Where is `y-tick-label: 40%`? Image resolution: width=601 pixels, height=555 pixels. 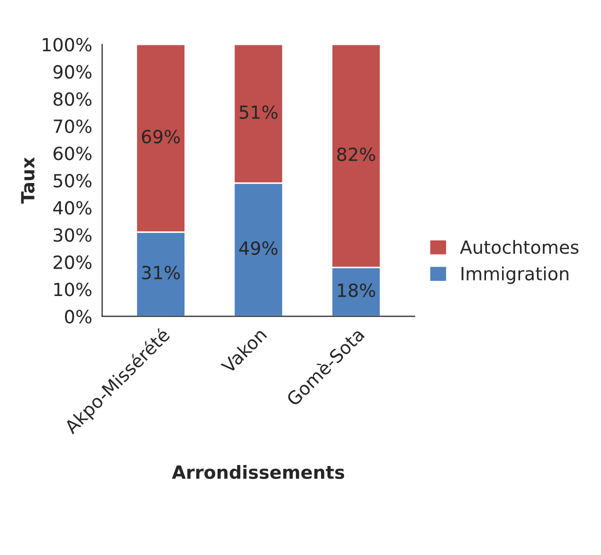
y-tick-label: 40% is located at coordinates (72, 208).